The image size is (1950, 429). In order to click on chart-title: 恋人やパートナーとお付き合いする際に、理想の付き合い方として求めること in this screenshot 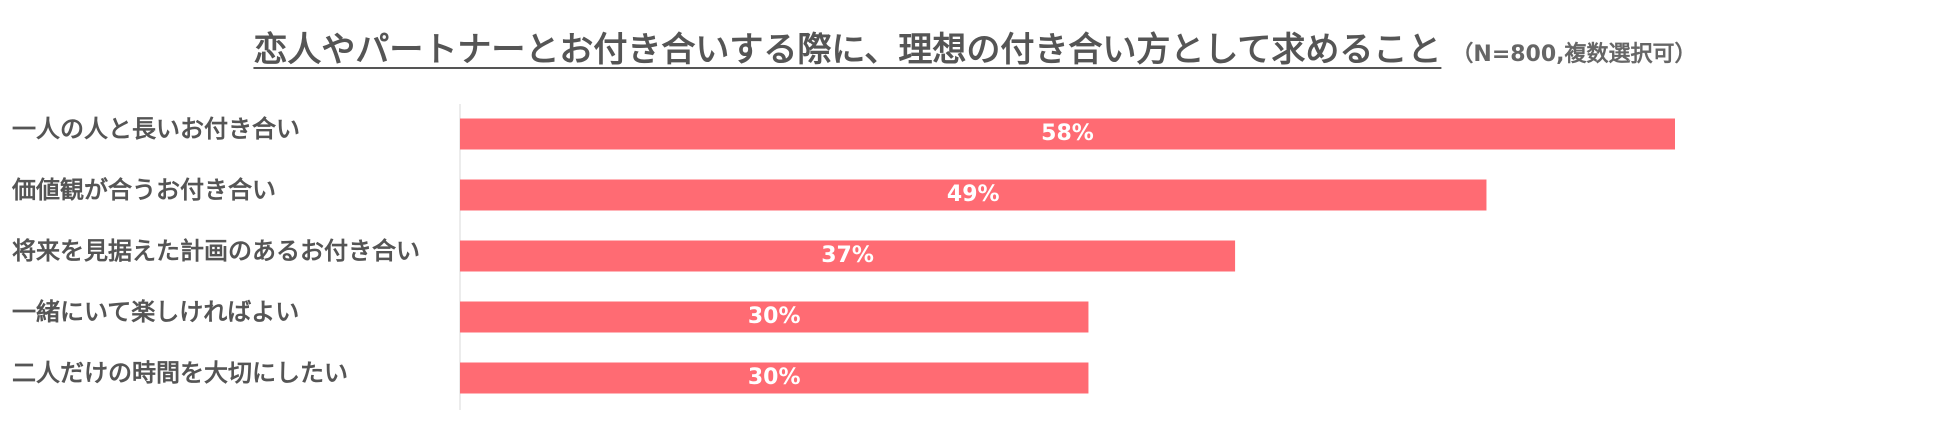, I will do `click(847, 50)`.